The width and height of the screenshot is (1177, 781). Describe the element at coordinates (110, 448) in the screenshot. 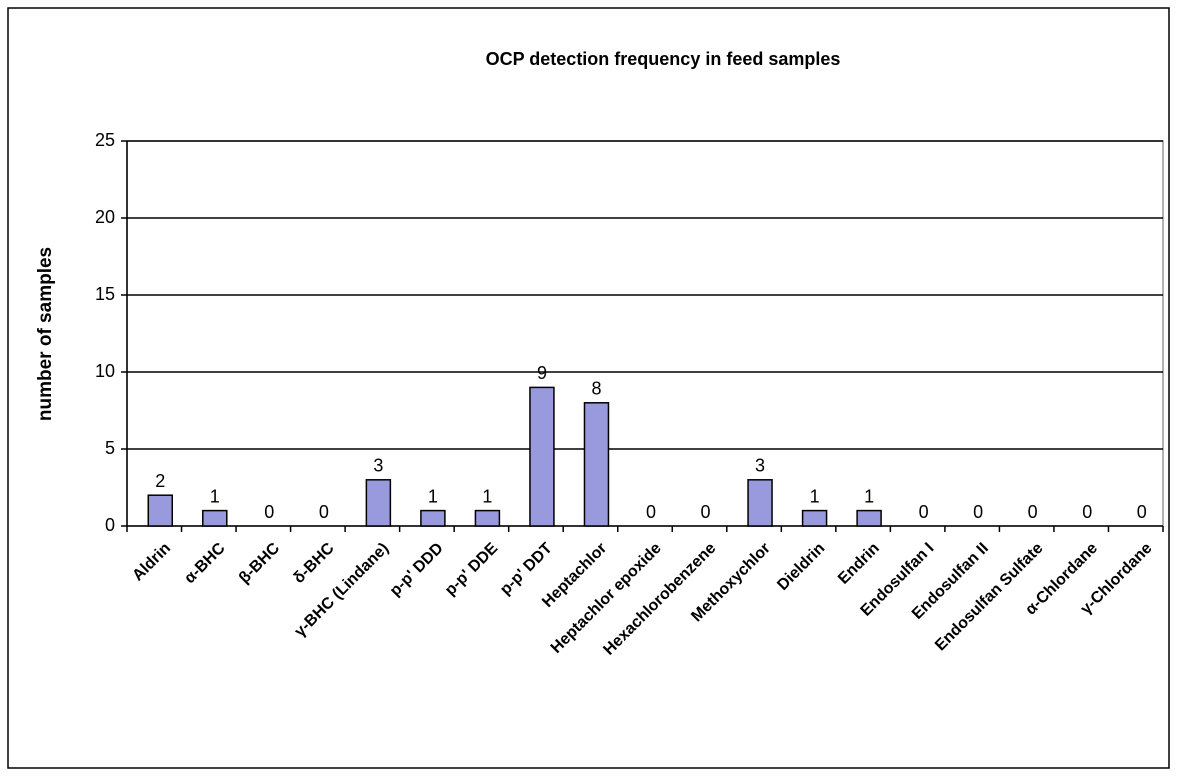

I see `y-tick-label: 5` at that location.